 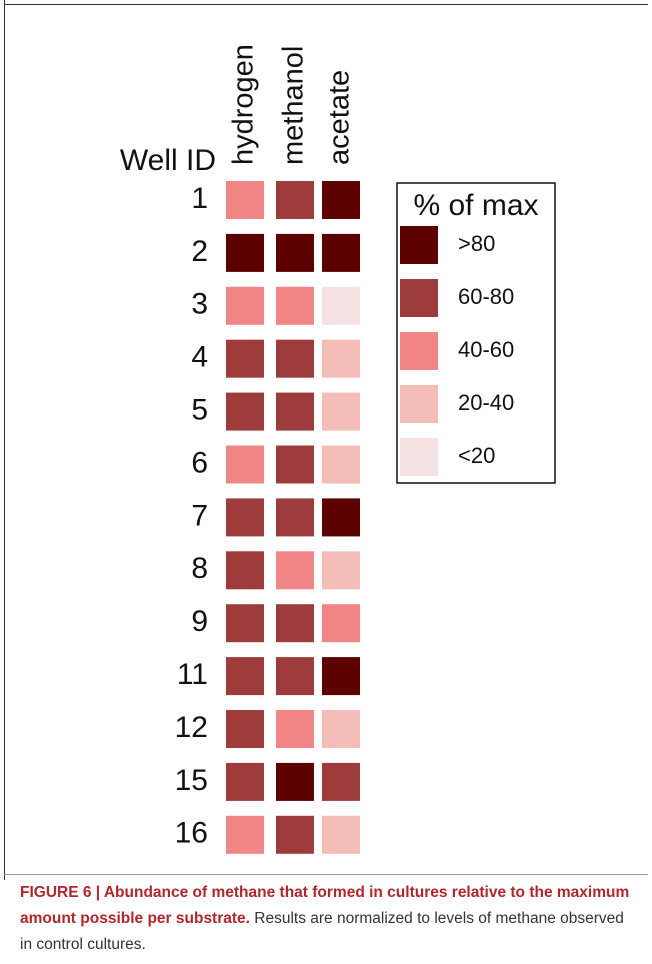 What do you see at coordinates (486, 349) in the screenshot?
I see `legend-label: 40-60` at bounding box center [486, 349].